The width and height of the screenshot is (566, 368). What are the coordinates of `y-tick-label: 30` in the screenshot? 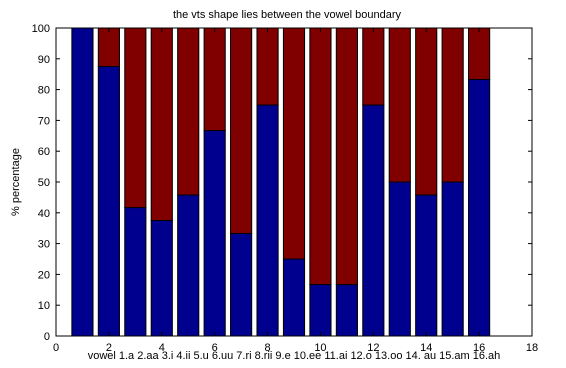 It's located at (44, 245).